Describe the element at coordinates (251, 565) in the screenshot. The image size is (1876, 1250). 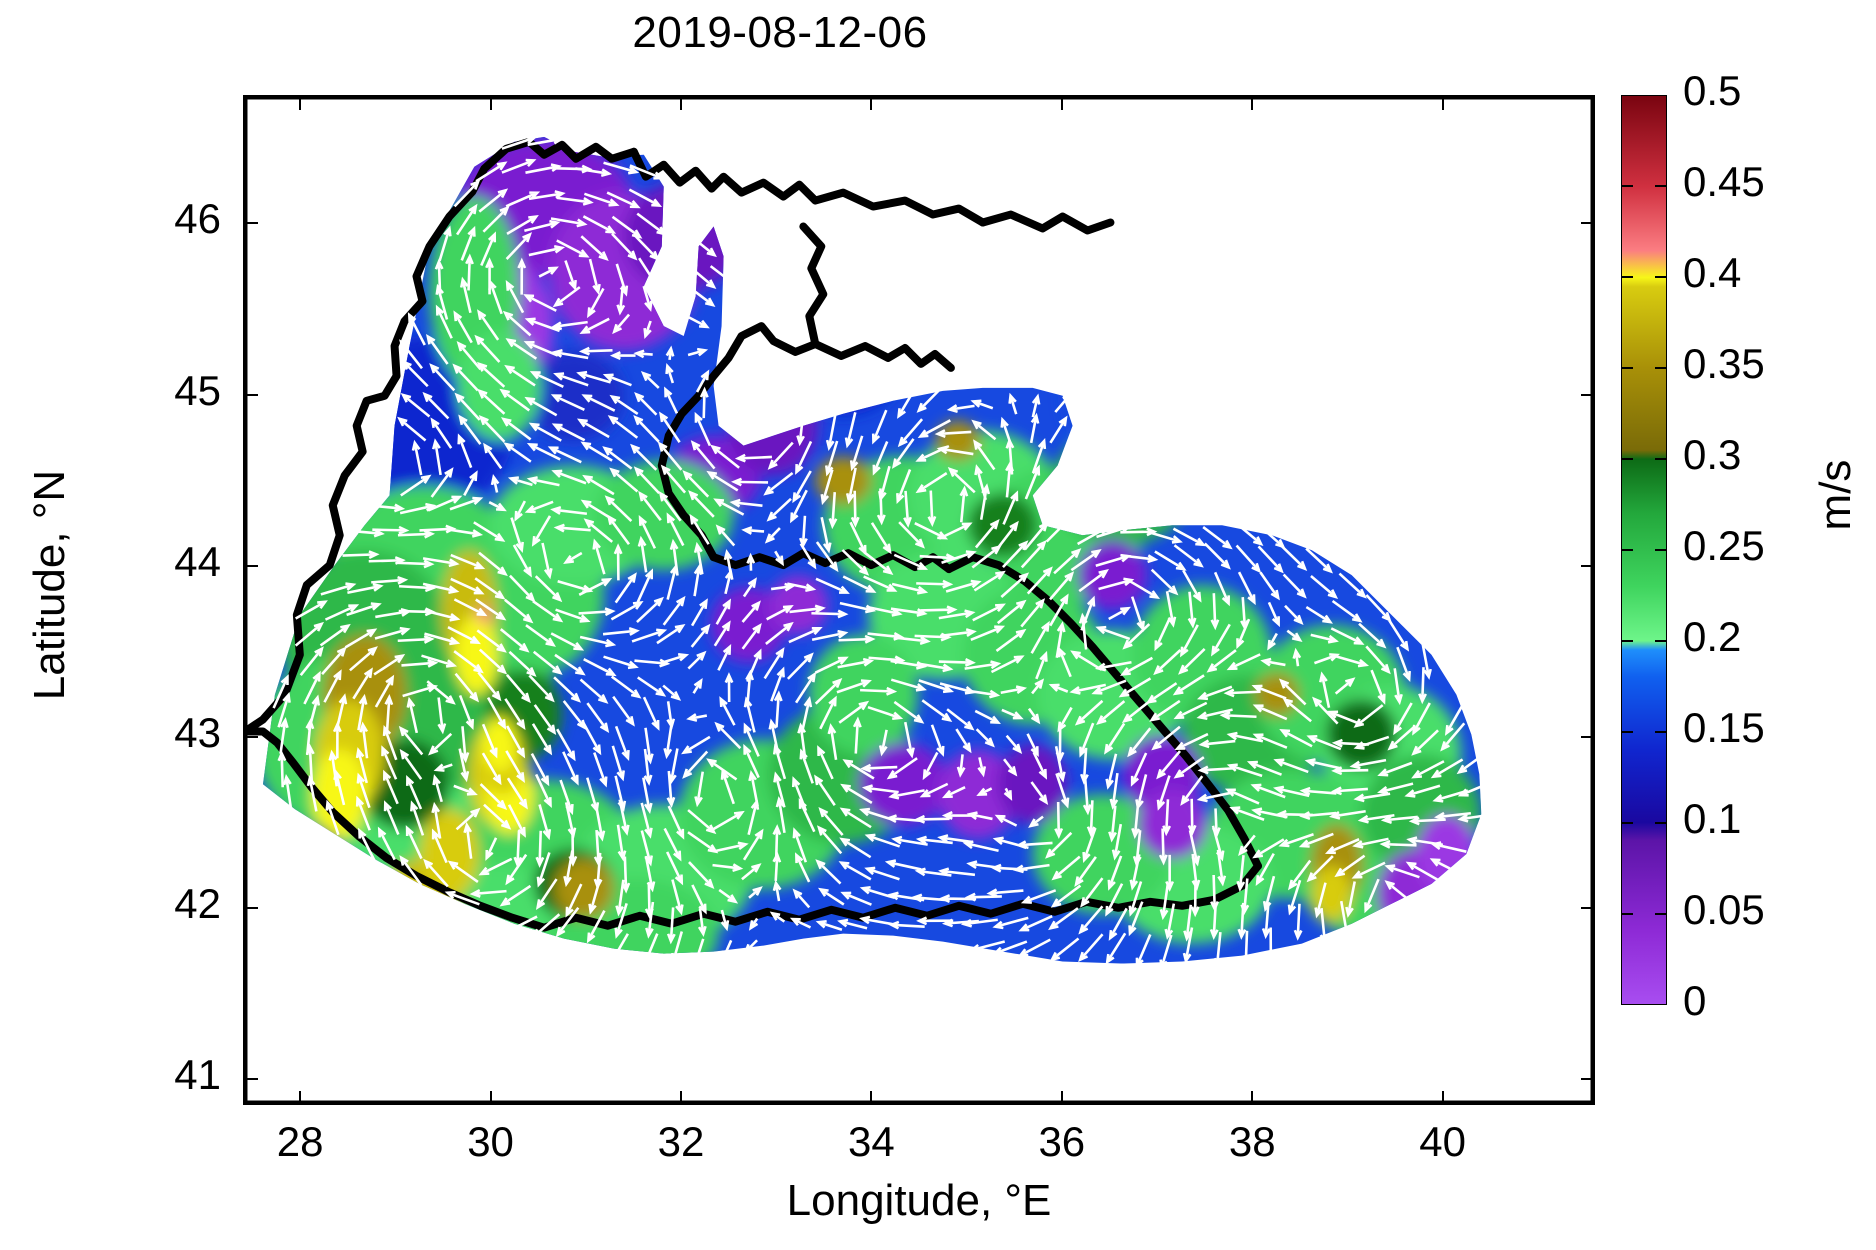
I see `y-tick-44-left` at that location.